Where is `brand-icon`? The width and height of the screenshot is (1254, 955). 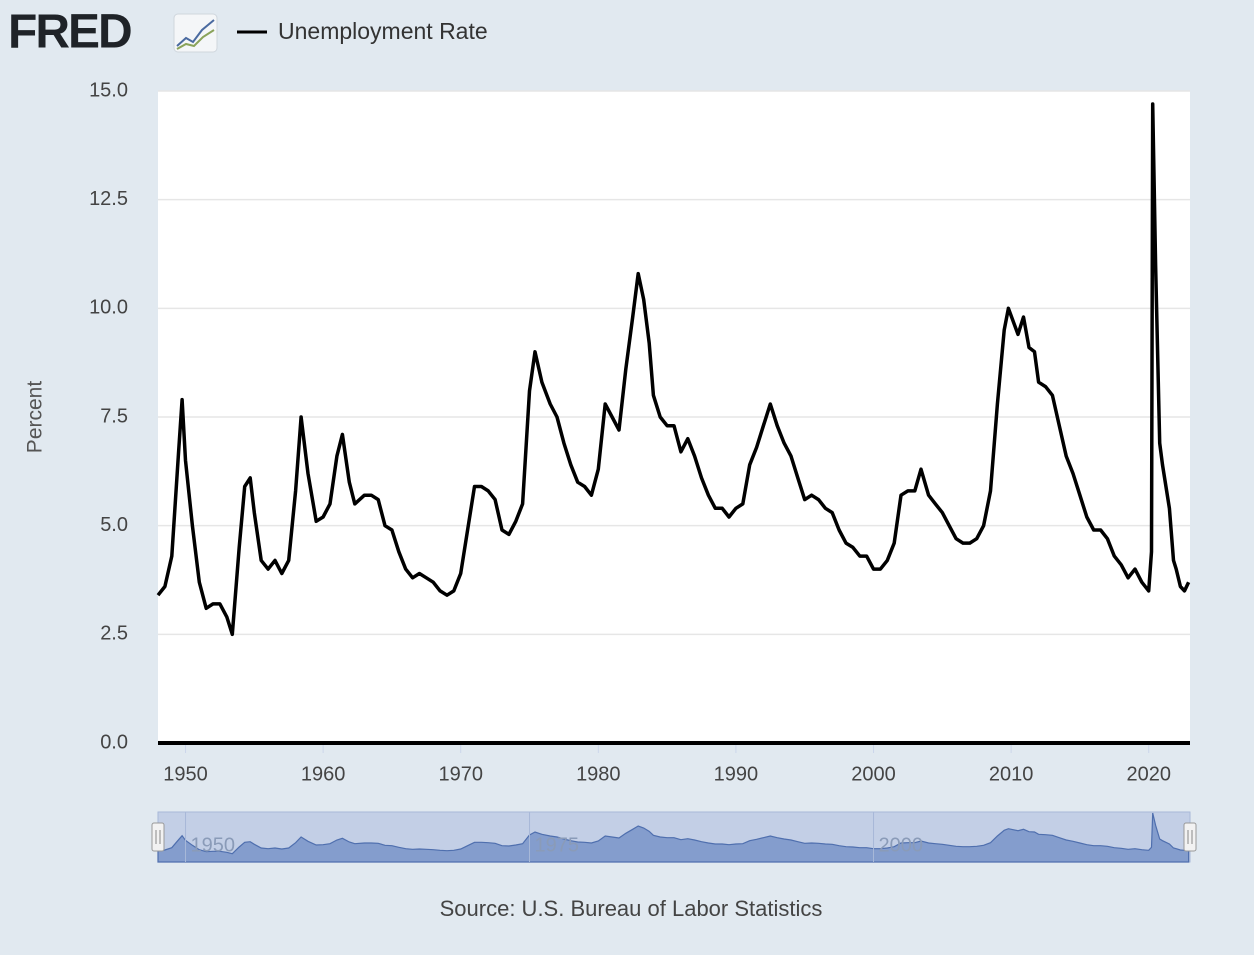 brand-icon is located at coordinates (195, 33).